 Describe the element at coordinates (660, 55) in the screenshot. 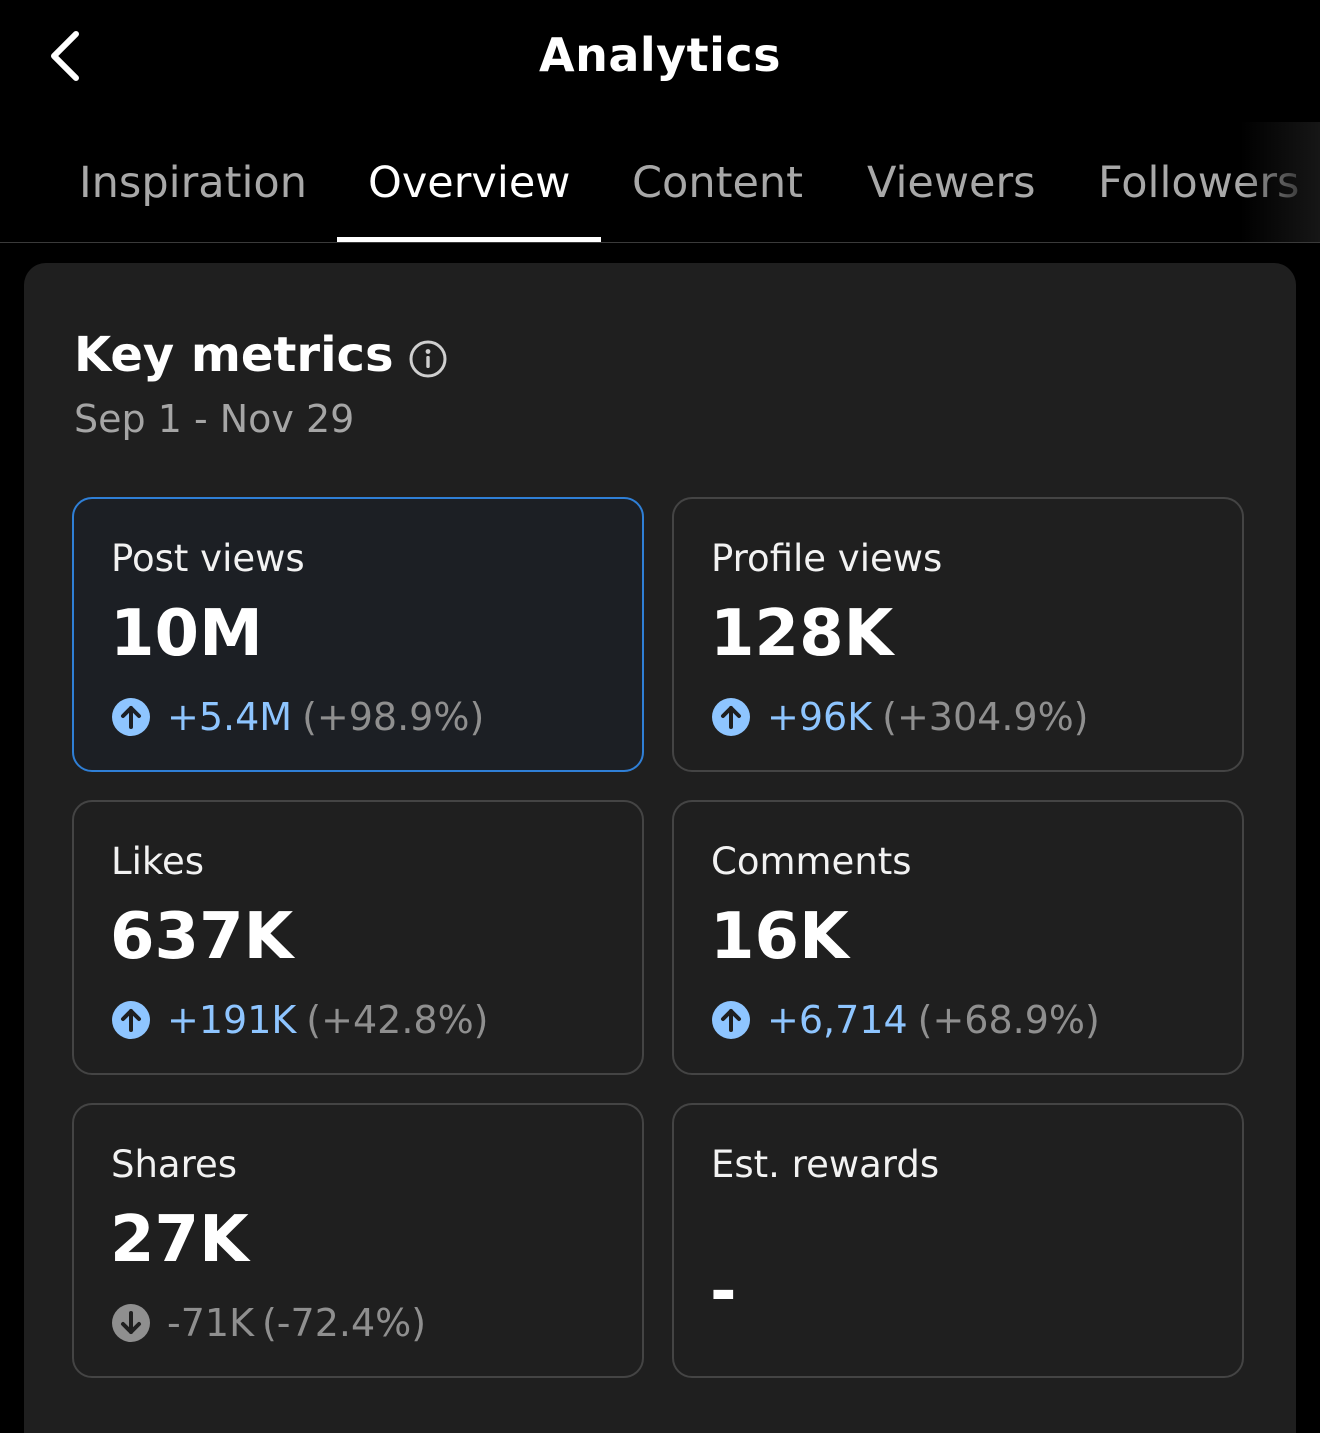

I see `page-title: Analytics` at that location.